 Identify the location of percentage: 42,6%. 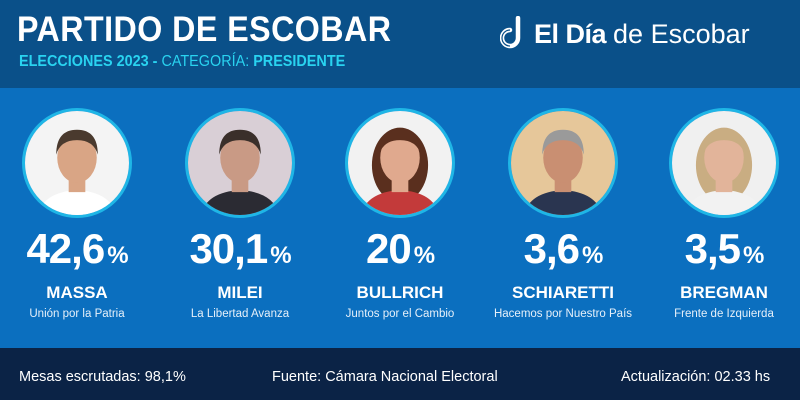
(81, 252).